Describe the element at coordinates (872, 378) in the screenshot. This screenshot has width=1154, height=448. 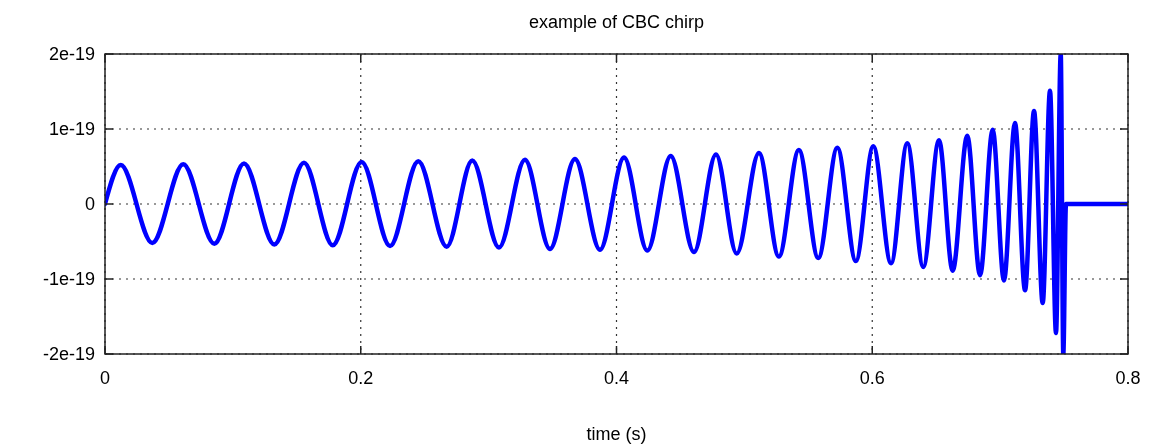
I see `x-tick-label: 0.6` at that location.